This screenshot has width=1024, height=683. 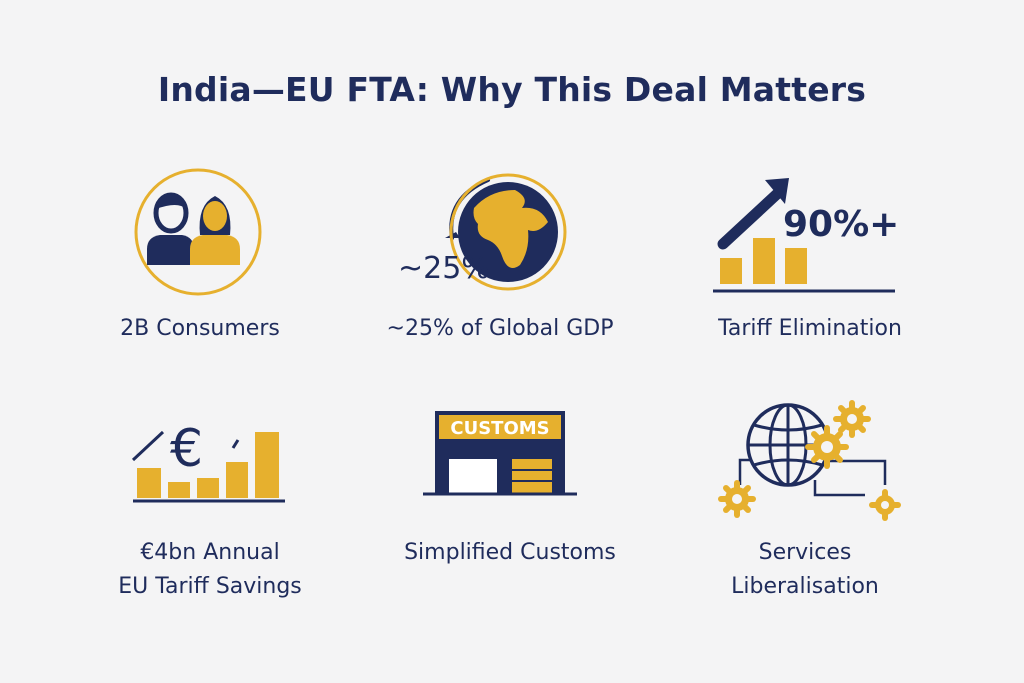 What do you see at coordinates (510, 552) in the screenshot?
I see `simplified-customs-label: Simplified Customs` at bounding box center [510, 552].